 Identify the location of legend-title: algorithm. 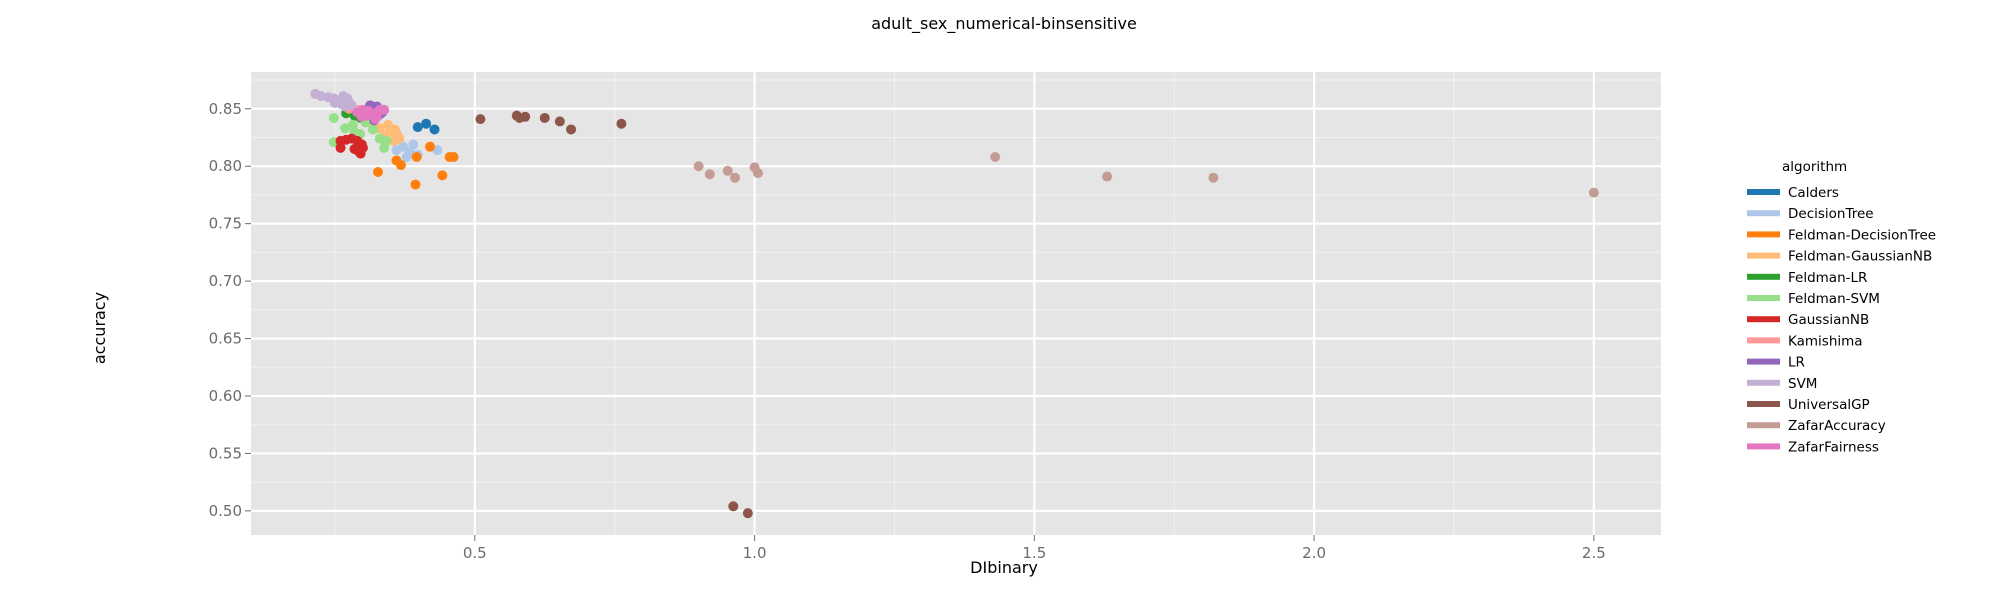
(1814, 167).